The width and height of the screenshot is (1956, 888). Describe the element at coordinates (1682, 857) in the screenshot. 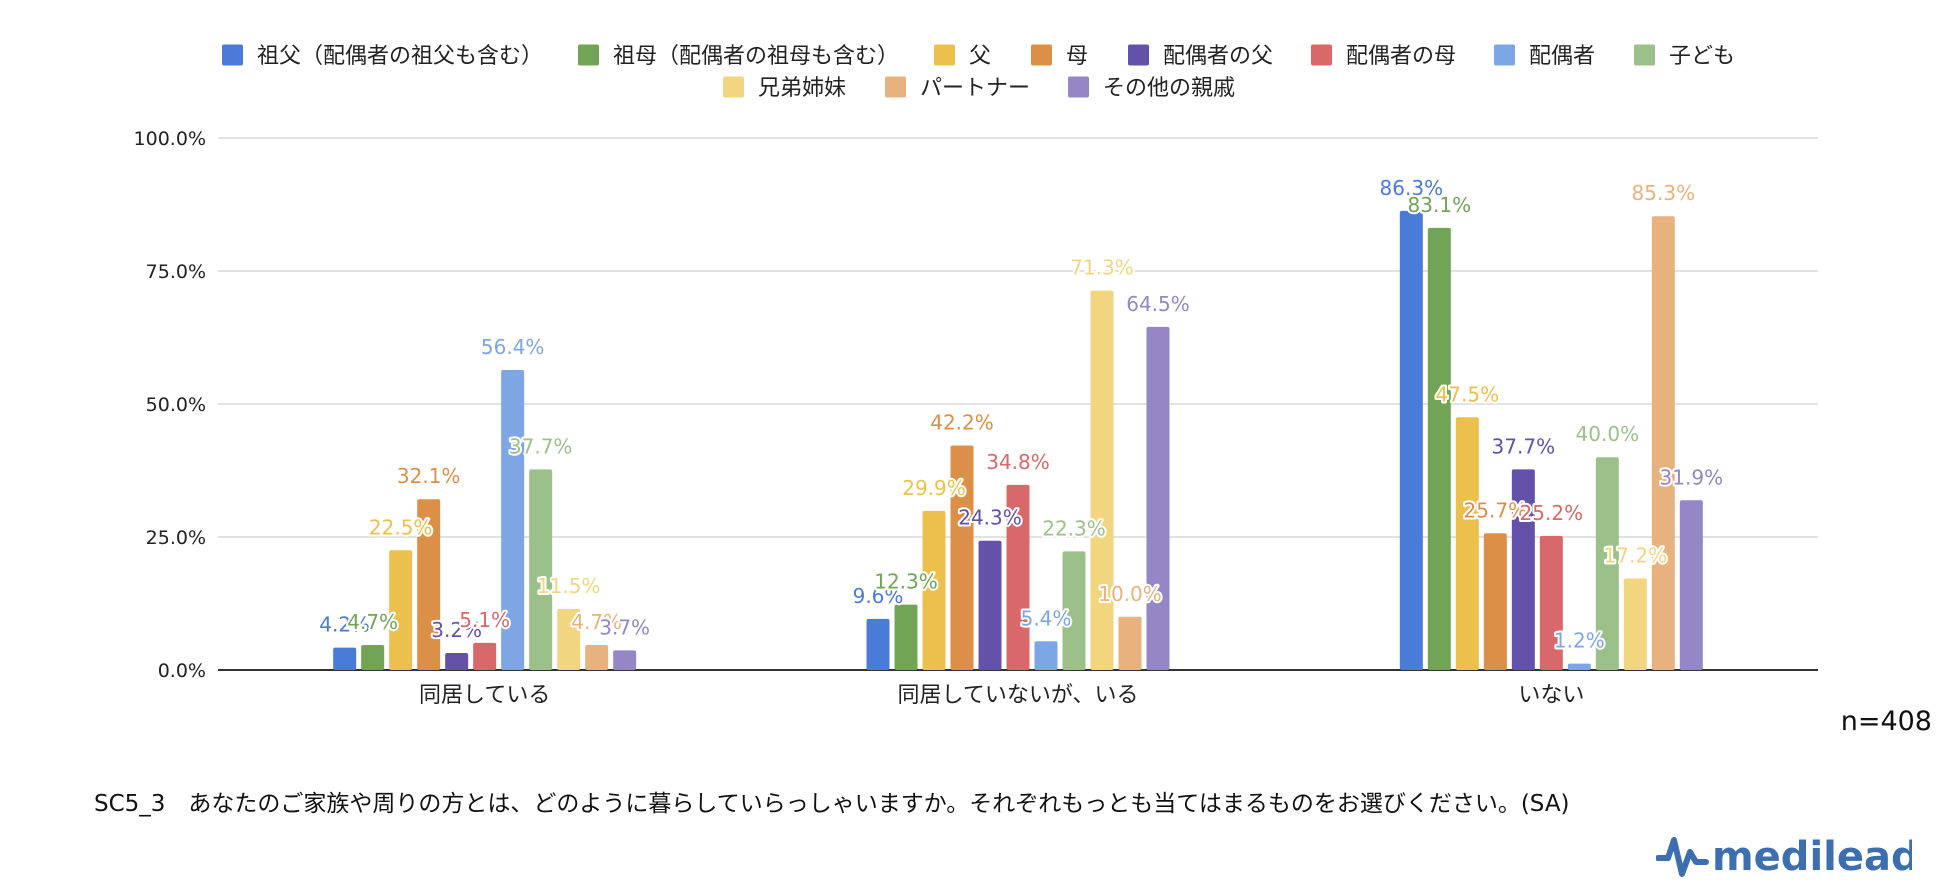

I see `pulse-icon` at that location.